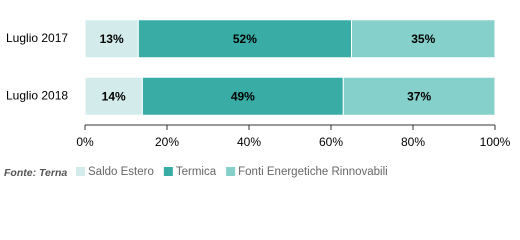 The width and height of the screenshot is (520, 240). I want to click on x-tick-label: 80%, so click(413, 142).